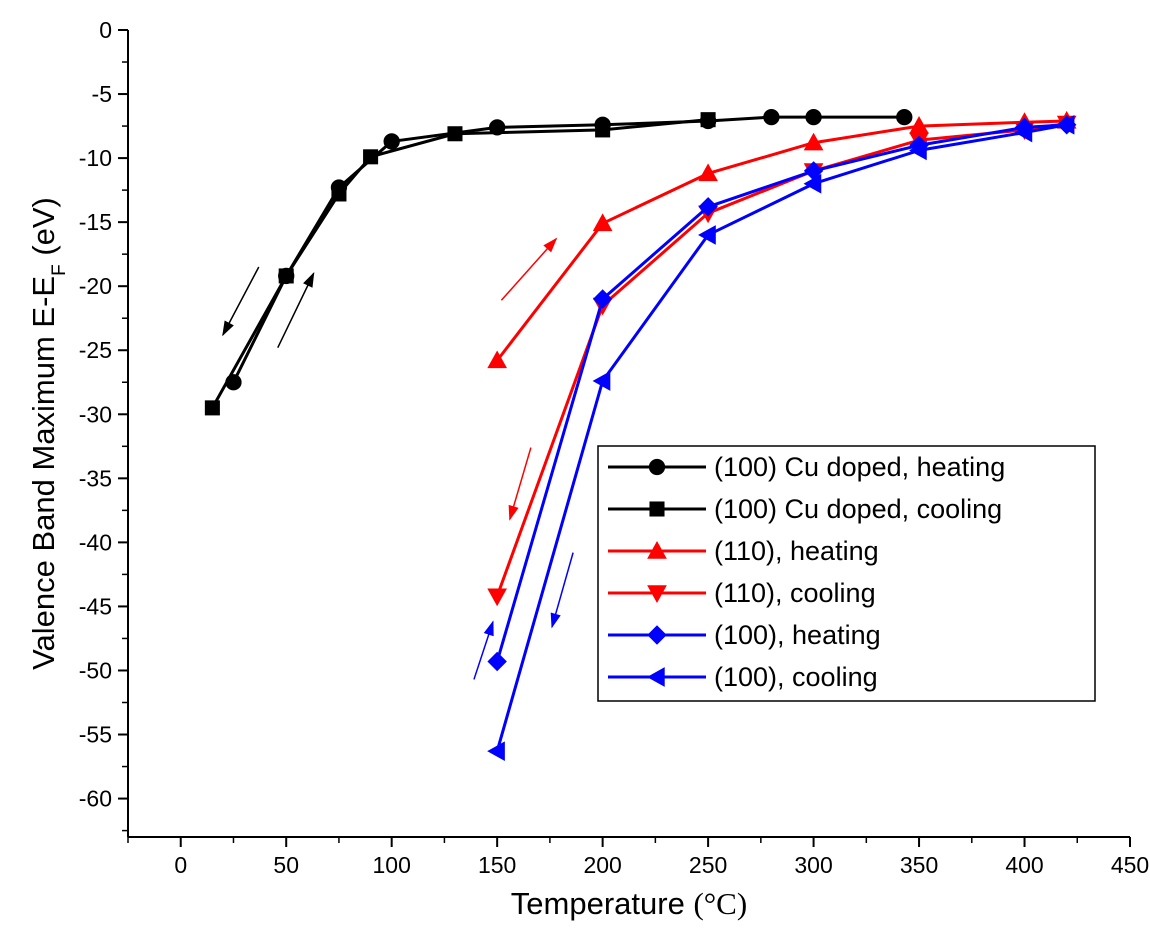 The image size is (1150, 937). I want to click on y-tick-label: -10, so click(95, 158).